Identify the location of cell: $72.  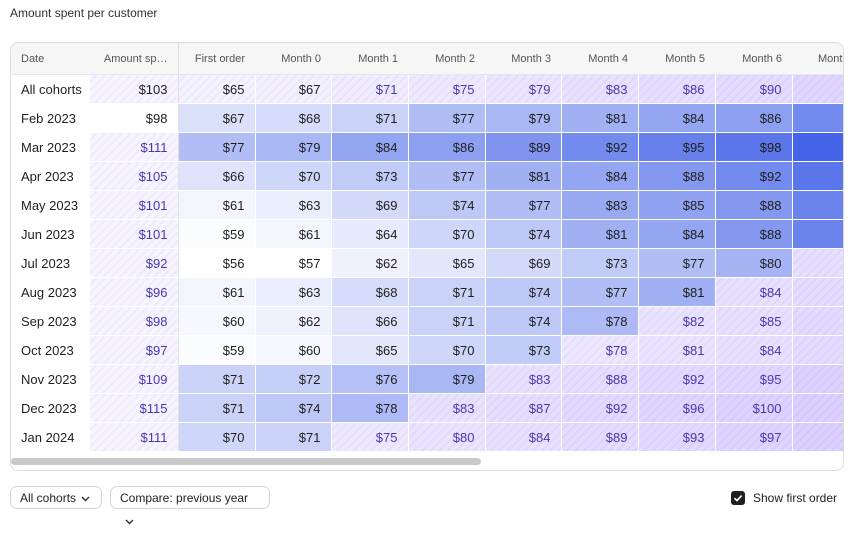
(293, 379).